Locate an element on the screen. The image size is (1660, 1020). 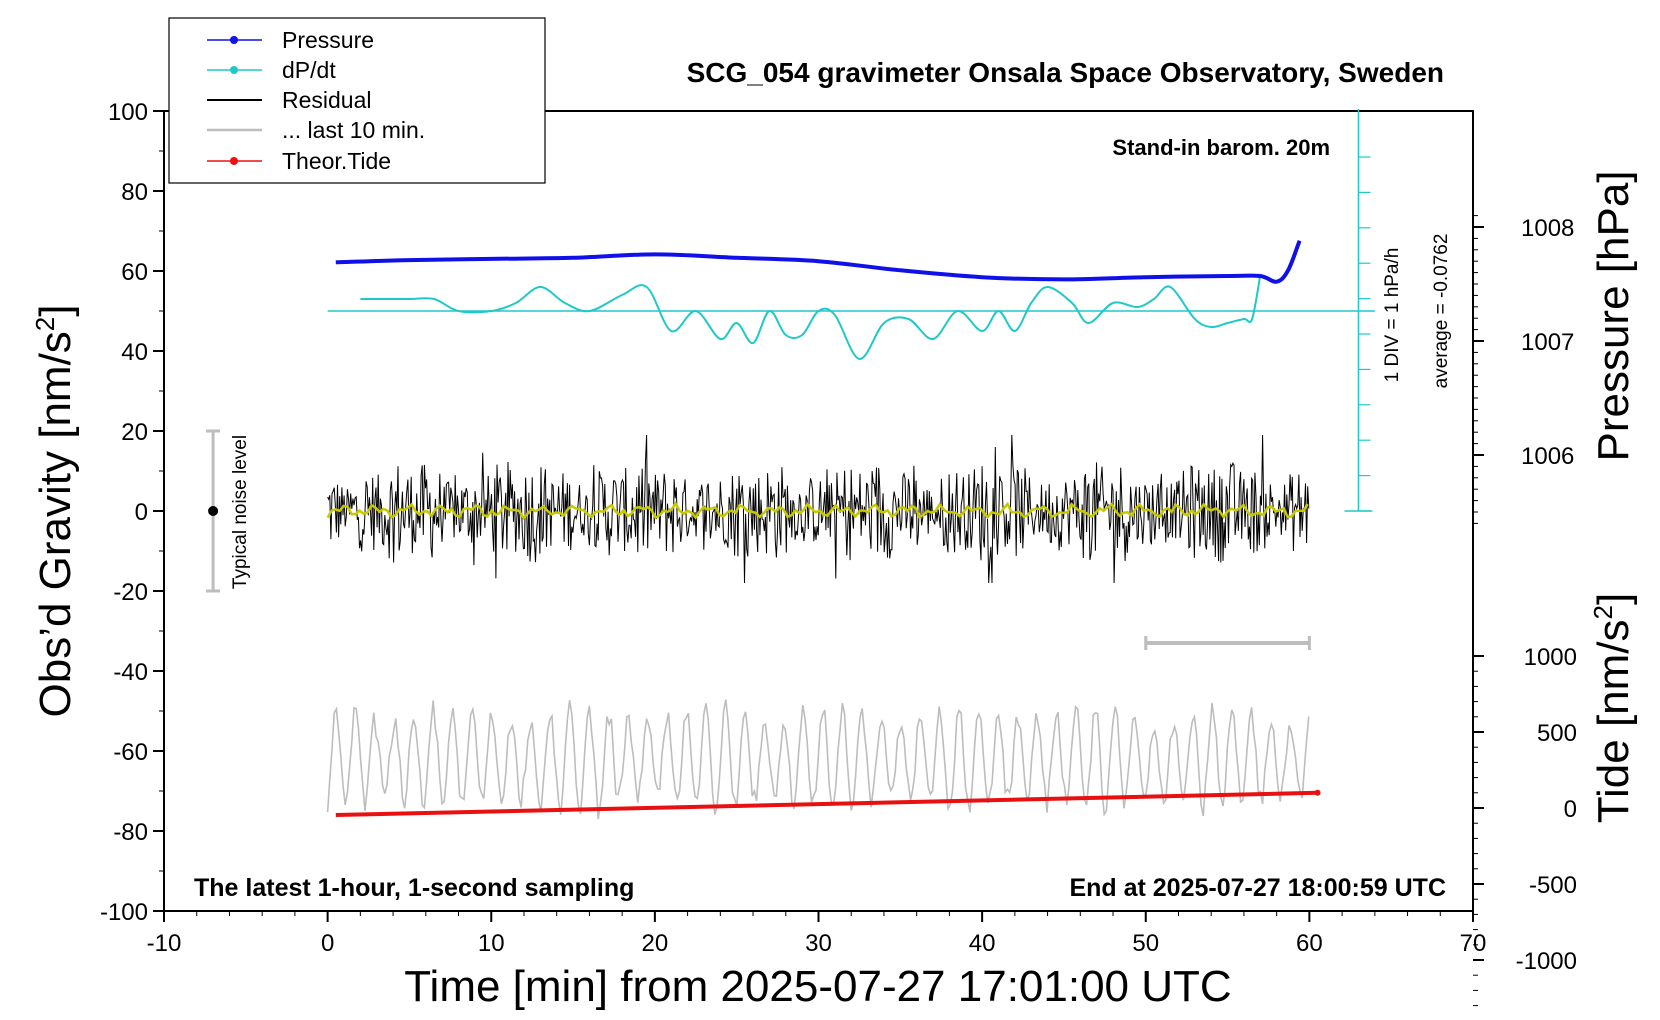
legend-marker-dpdt is located at coordinates (234, 70).